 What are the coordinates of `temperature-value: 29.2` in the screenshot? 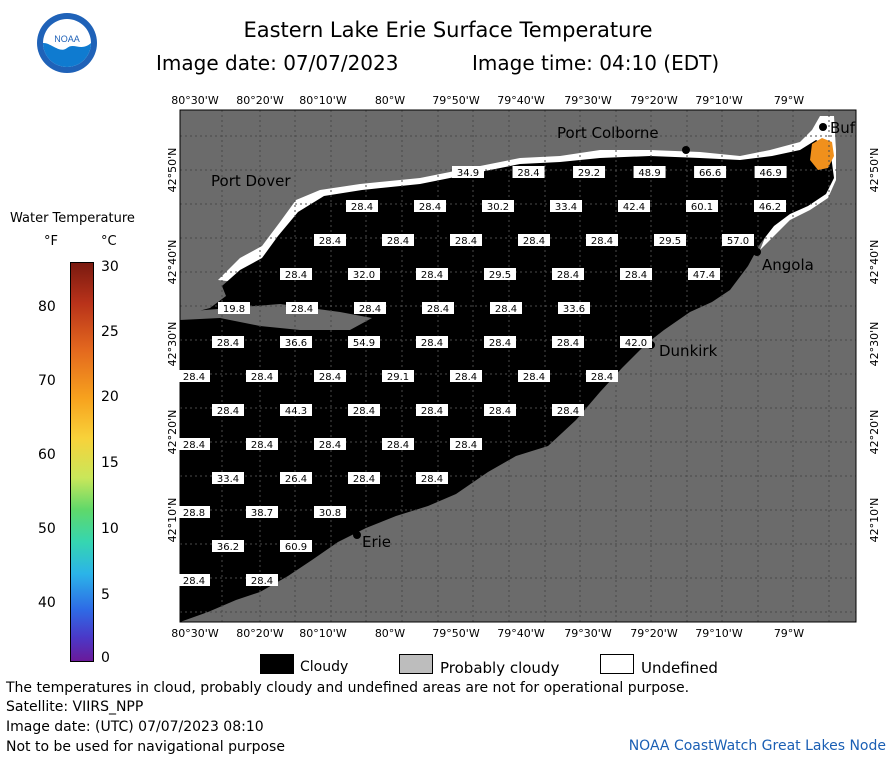 It's located at (589, 172).